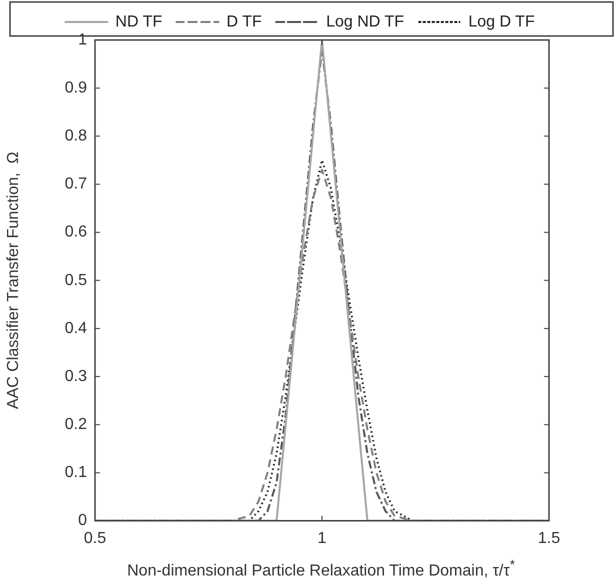 This screenshot has height=586, width=615. Describe the element at coordinates (83, 521) in the screenshot. I see `y-tick-label: 0` at that location.